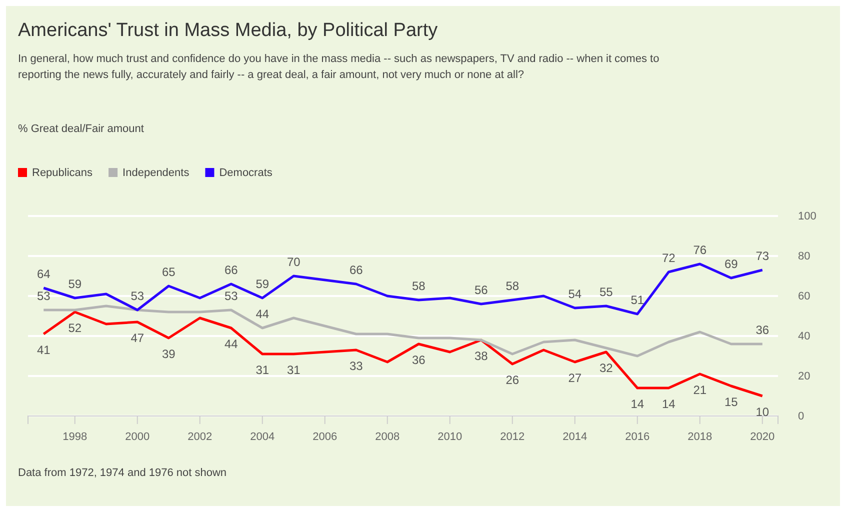  Describe the element at coordinates (807, 216) in the screenshot. I see `y-tick-label: 100` at that location.